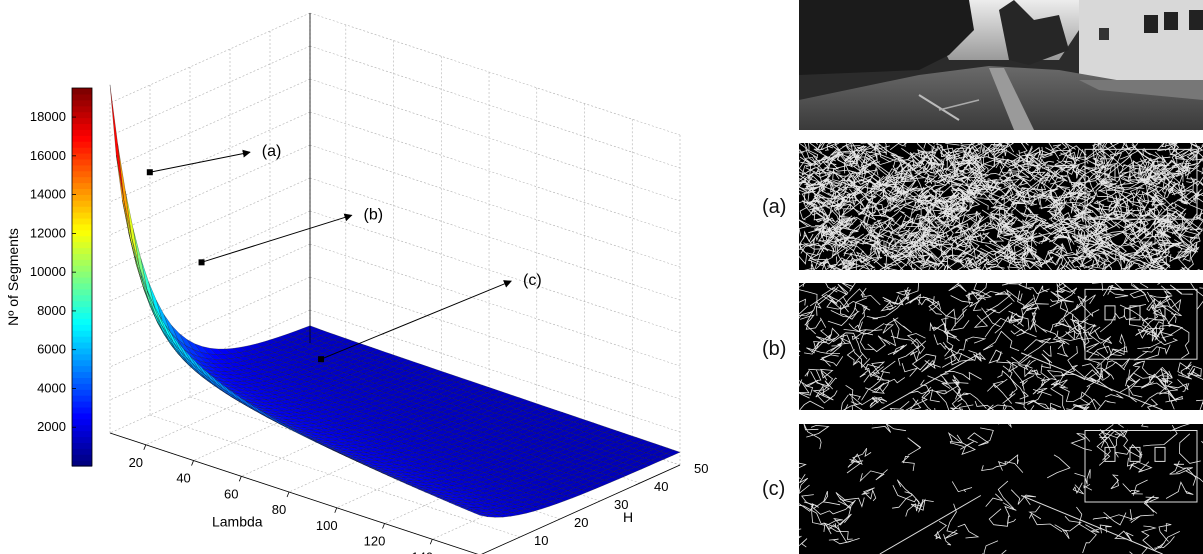  Describe the element at coordinates (294, 493) in the screenshot. I see `x-axis-line` at that location.